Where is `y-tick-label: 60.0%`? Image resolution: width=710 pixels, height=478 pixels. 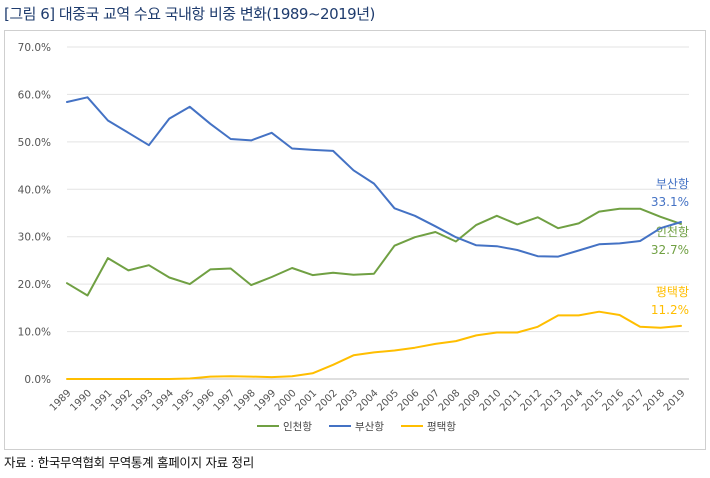 y-tick-label: 60.0% is located at coordinates (34, 95).